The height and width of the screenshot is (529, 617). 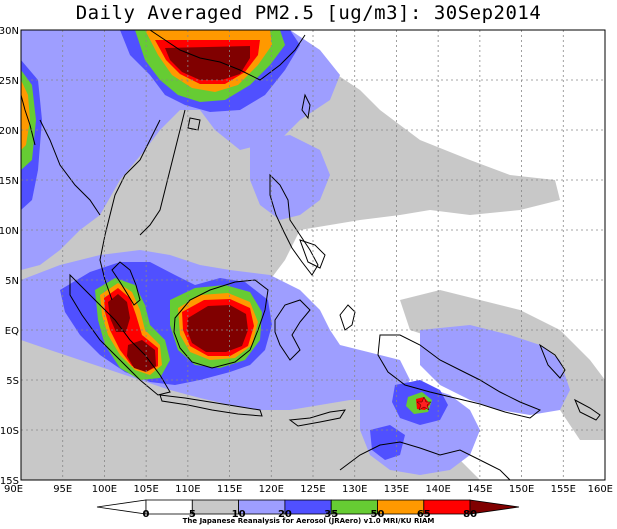 I want to click on pm25-darkred-sumatra-south, so click(x=141, y=356).